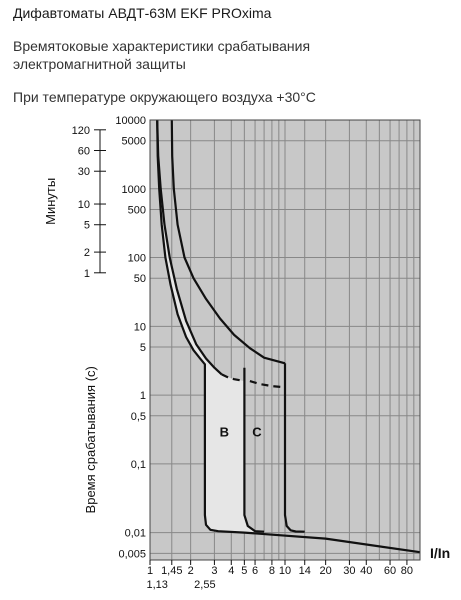 The image size is (461, 600). What do you see at coordinates (138, 417) in the screenshot?
I see `y-tick-label: 0,5` at bounding box center [138, 417].